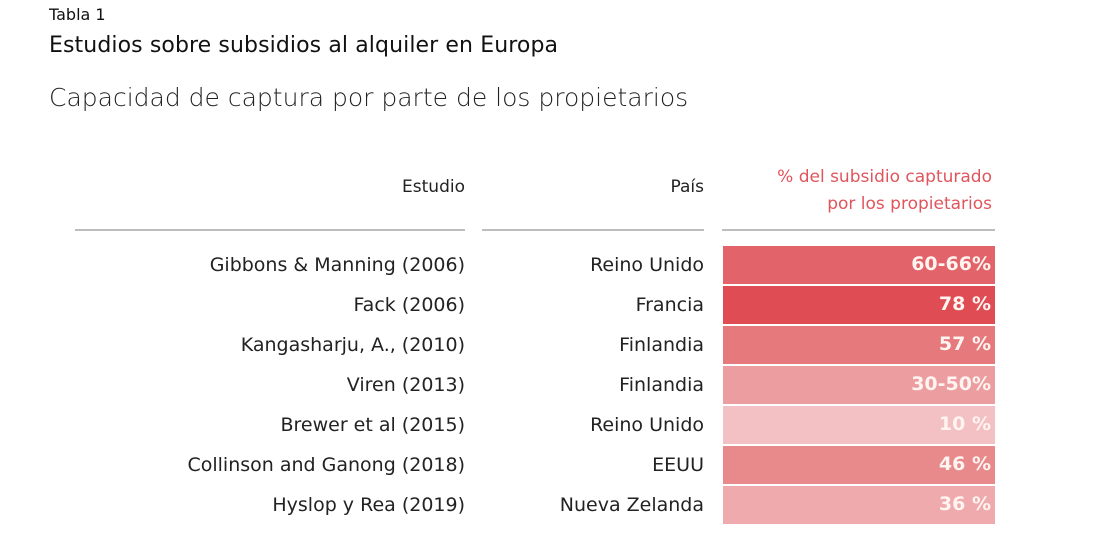 The width and height of the screenshot is (1101, 550). What do you see at coordinates (858, 230) in the screenshot?
I see `header-divider-pct` at bounding box center [858, 230].